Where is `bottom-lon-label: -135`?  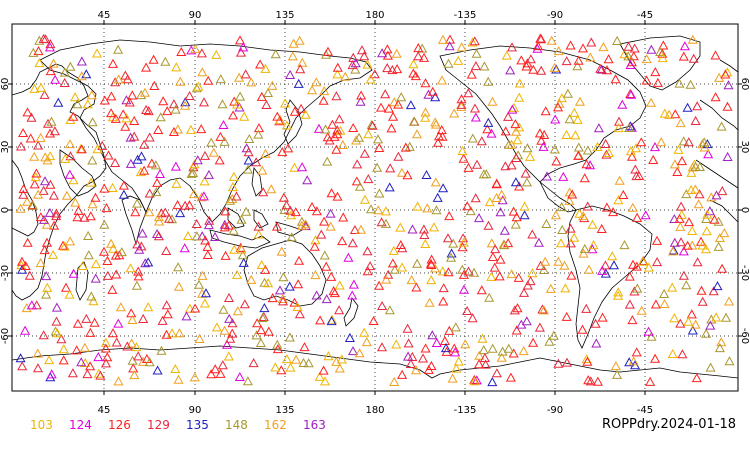 bottom-lon-label: -135 is located at coordinates (465, 410).